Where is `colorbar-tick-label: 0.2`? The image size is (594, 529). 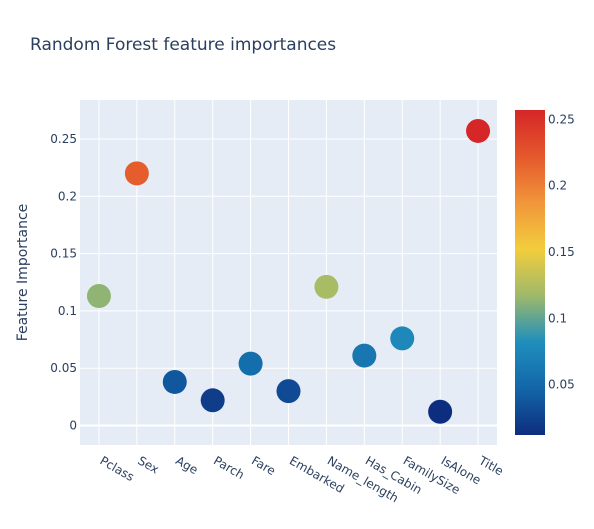
colorbar-tick-label: 0.2 is located at coordinates (557, 186).